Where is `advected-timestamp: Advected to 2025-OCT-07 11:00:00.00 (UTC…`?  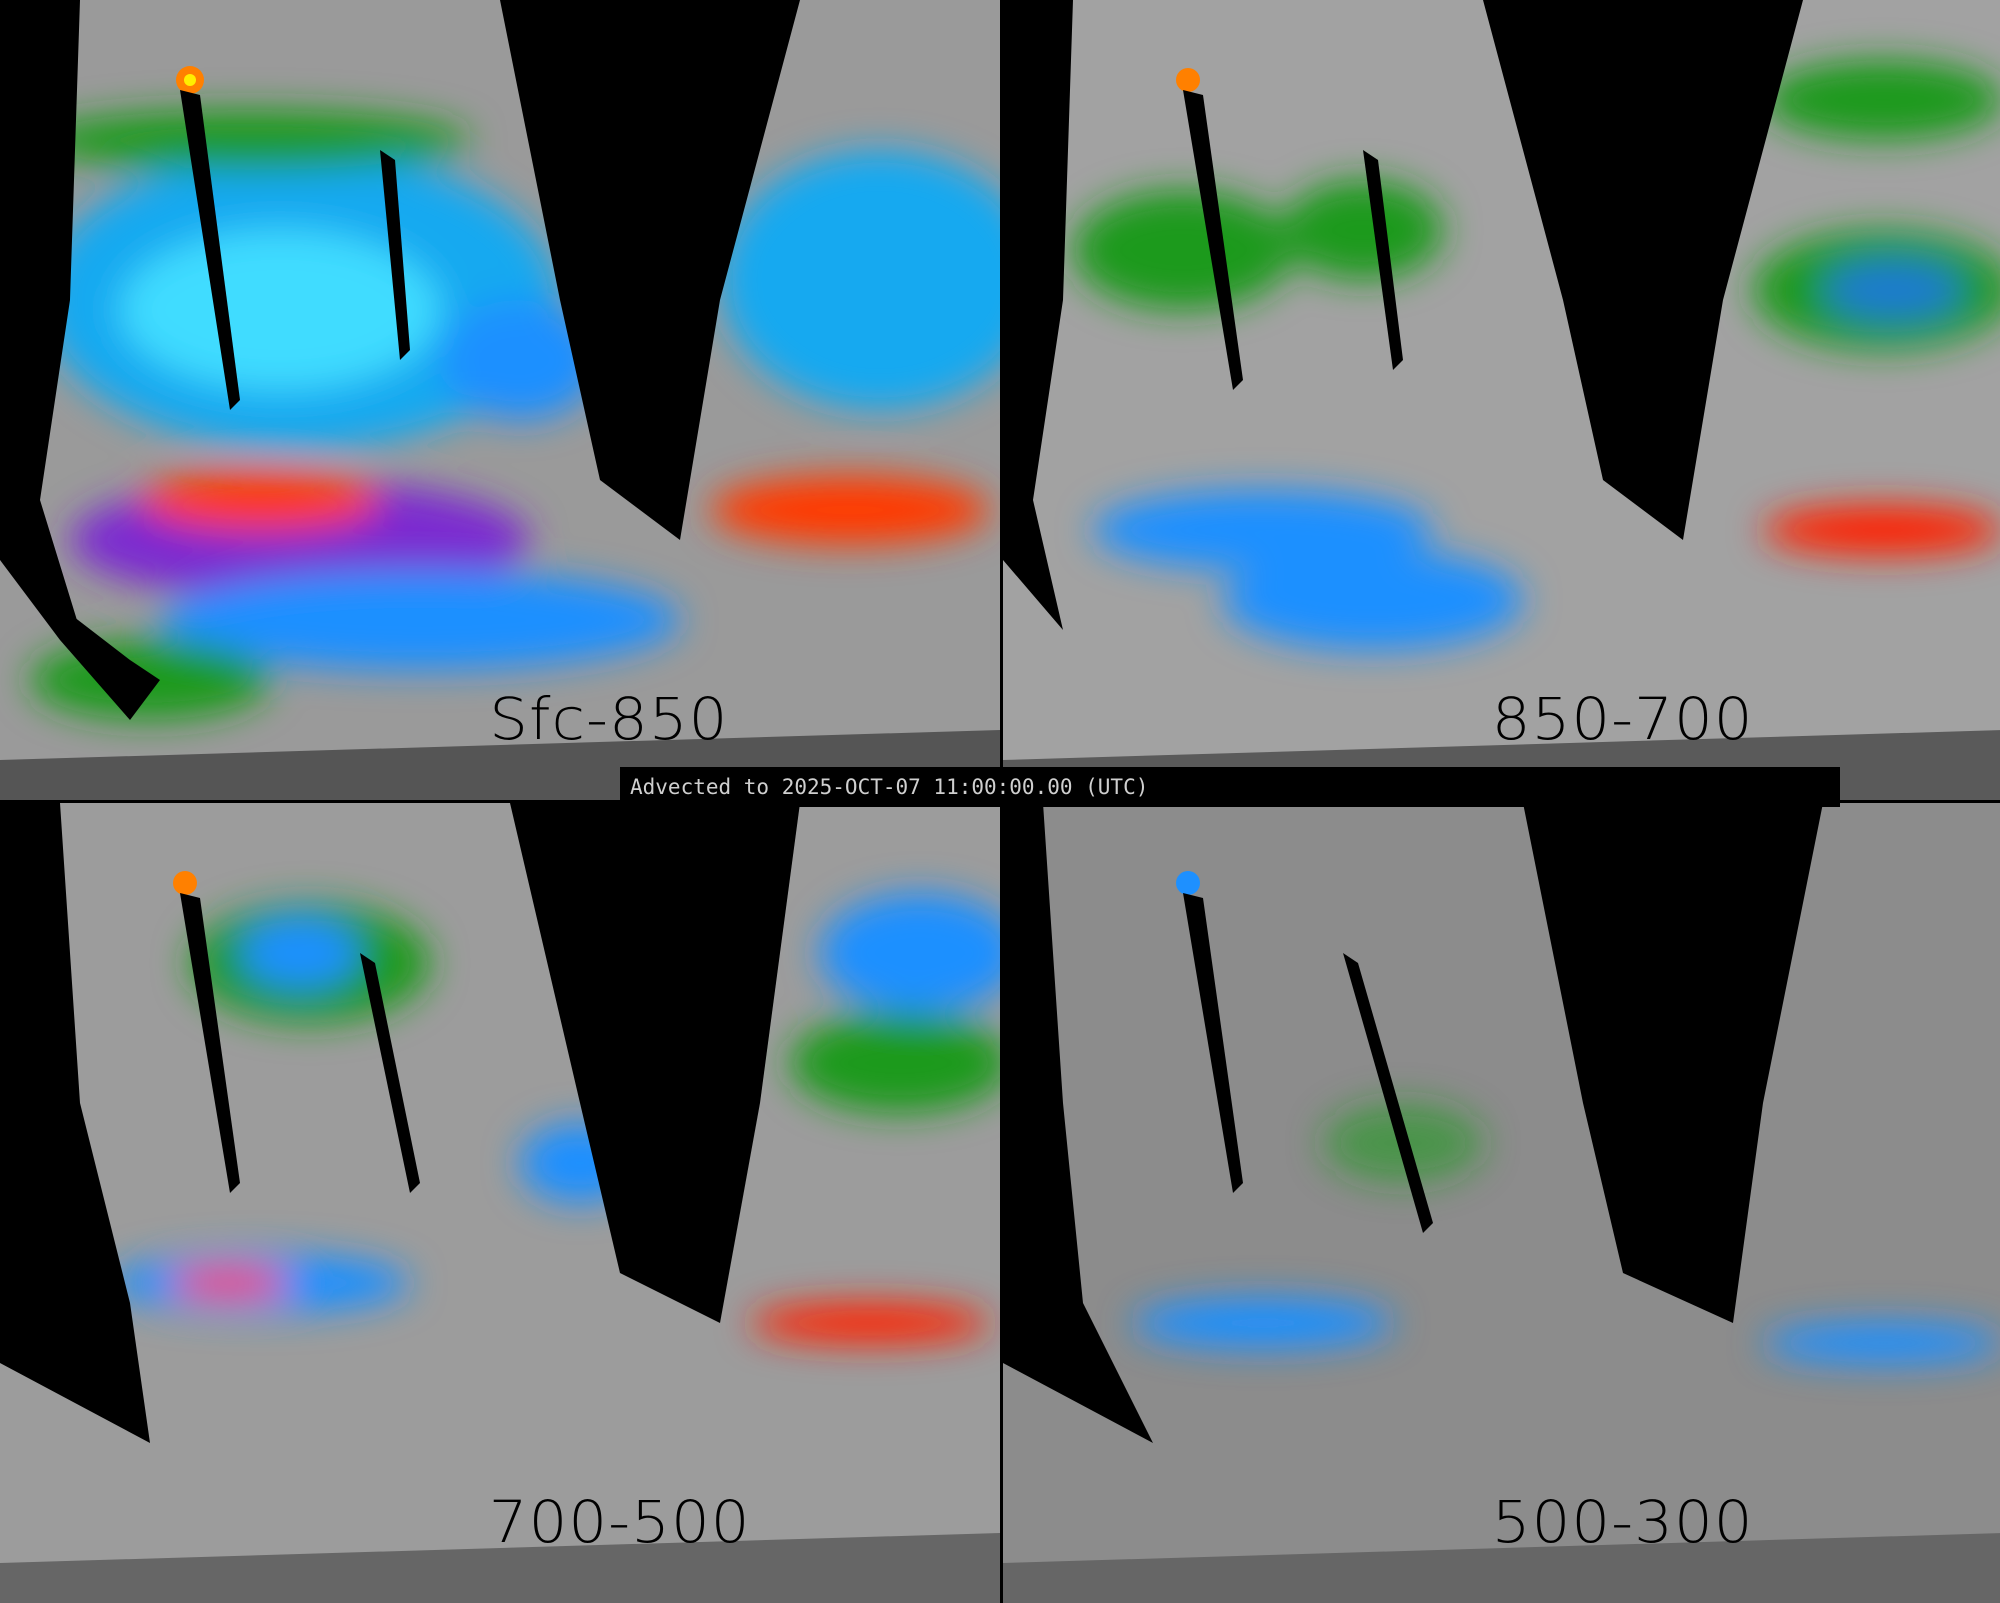 advected-timestamp: Advected to 2025-OCT-07 11:00:00.00 (UTC… is located at coordinates (889, 787).